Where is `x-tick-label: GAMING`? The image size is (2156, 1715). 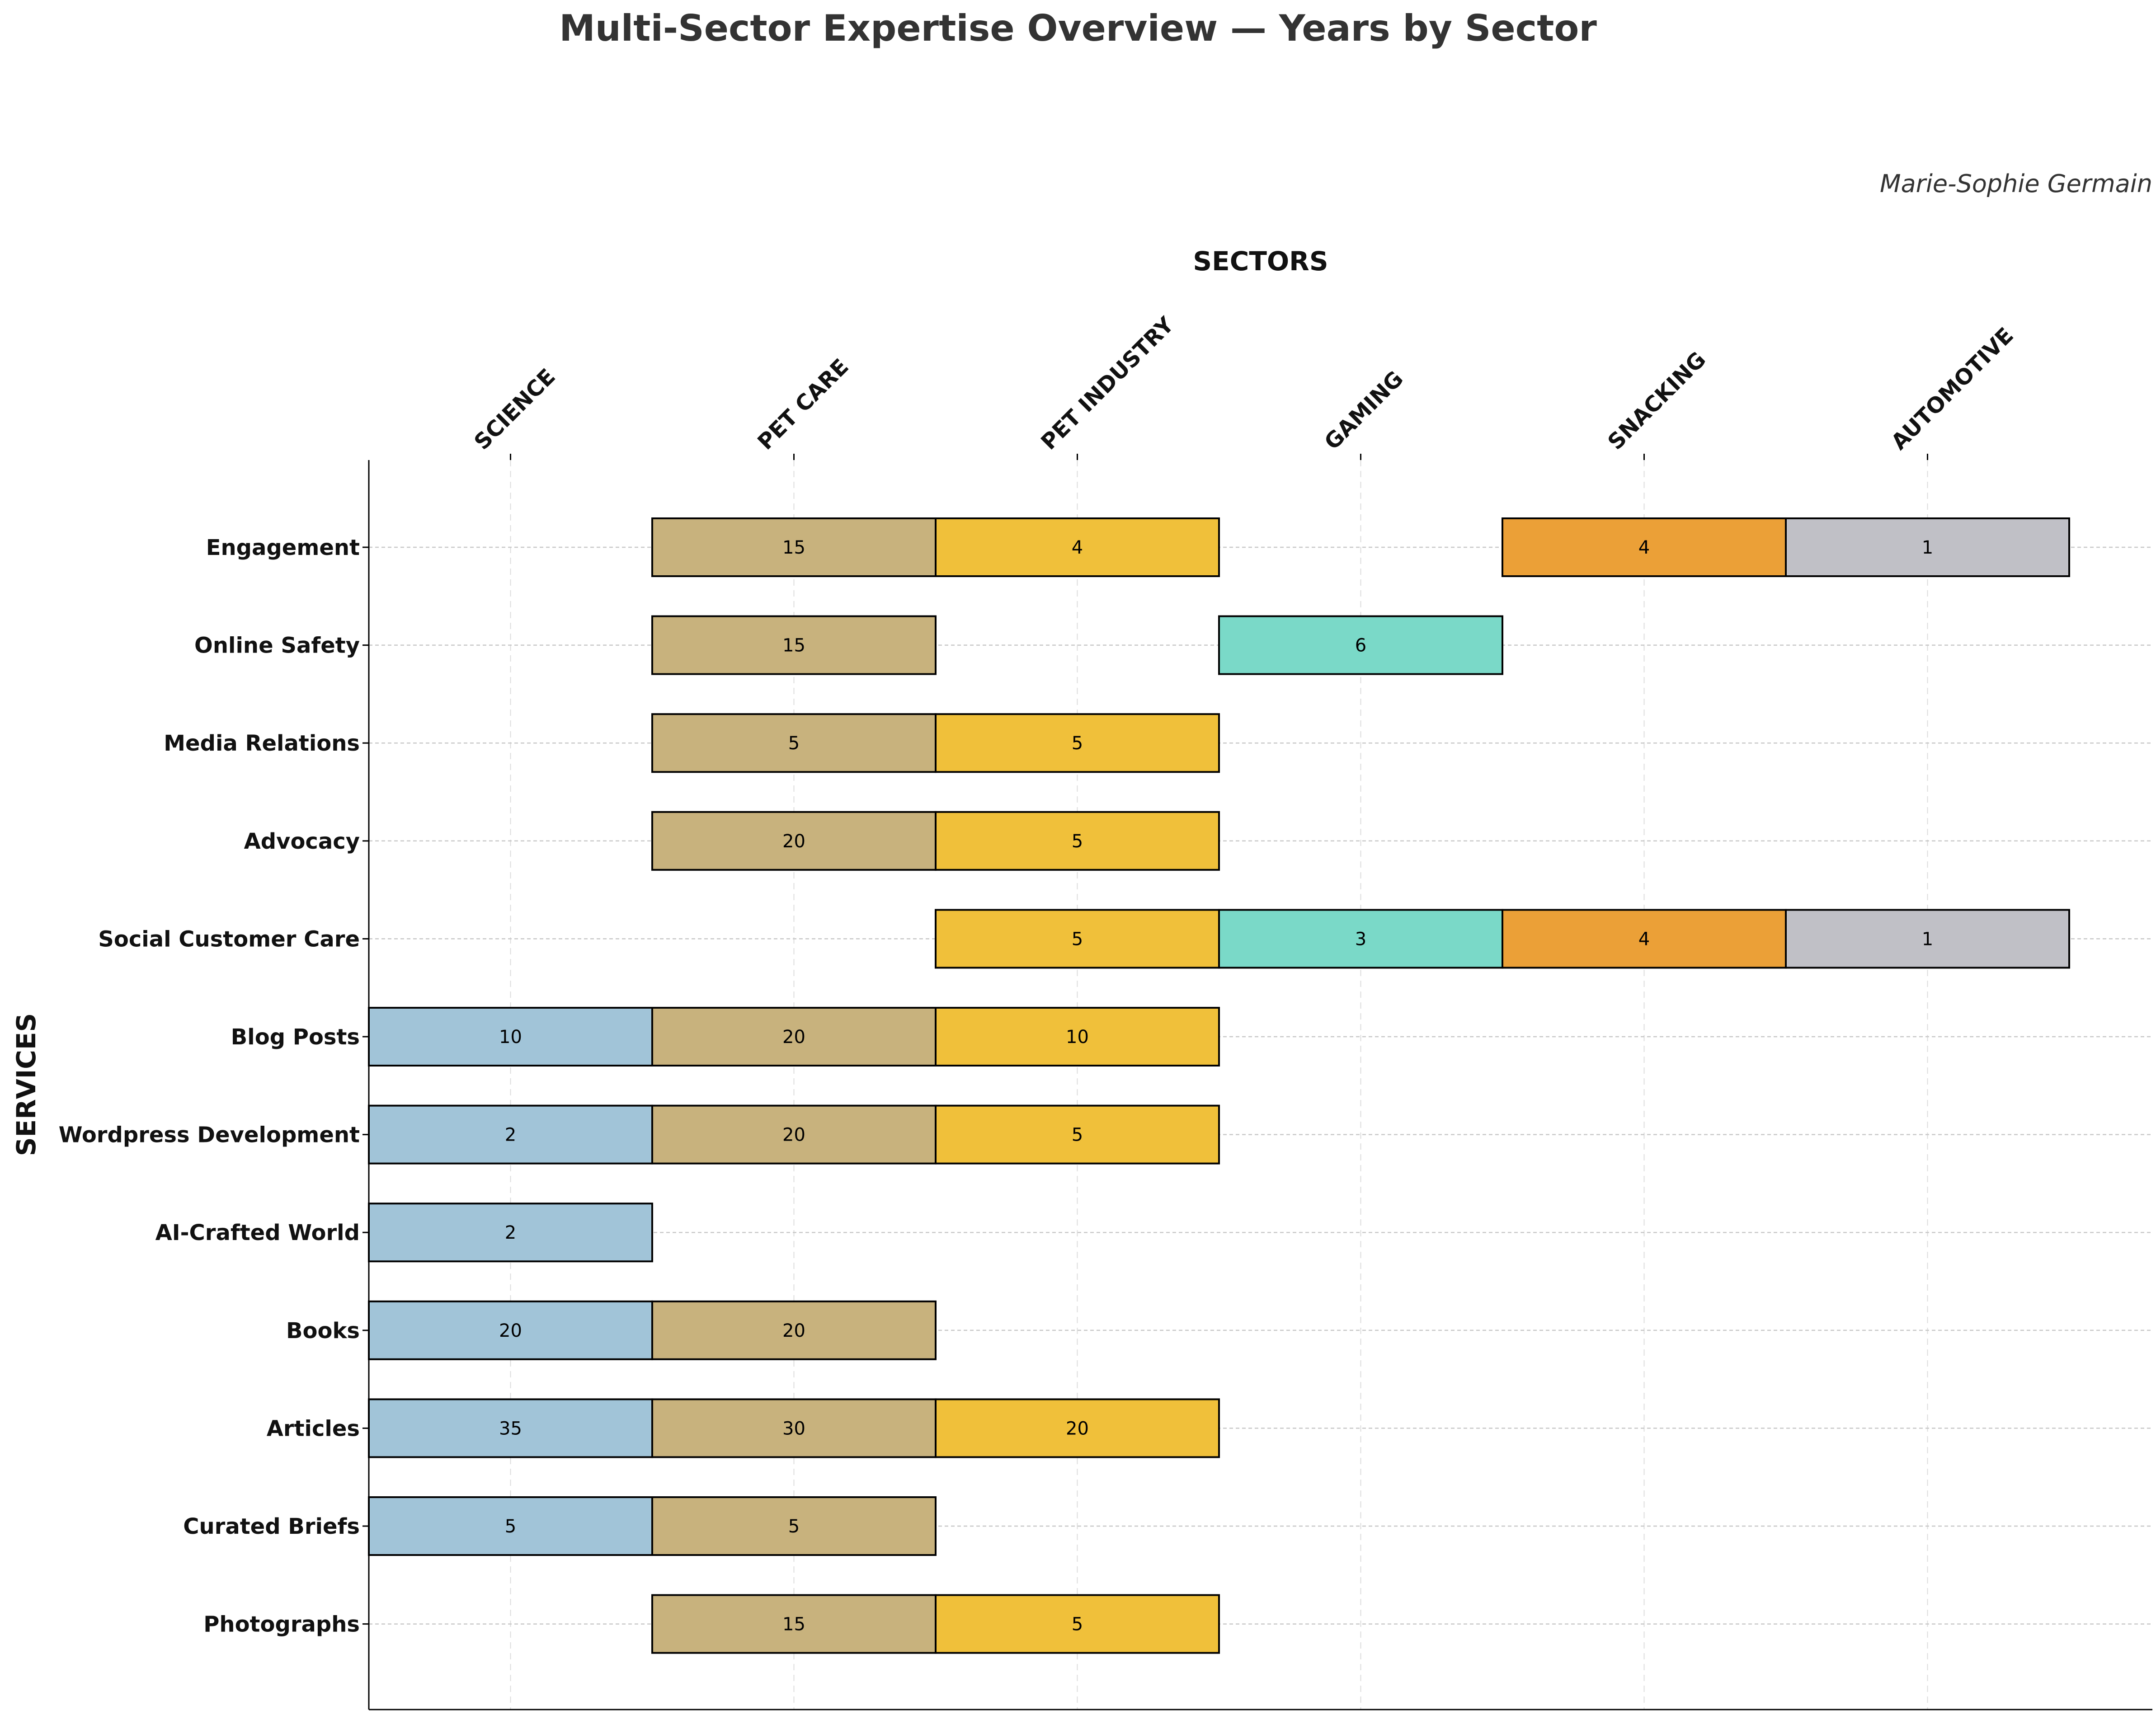
x-tick-label: GAMING is located at coordinates (1363, 411).